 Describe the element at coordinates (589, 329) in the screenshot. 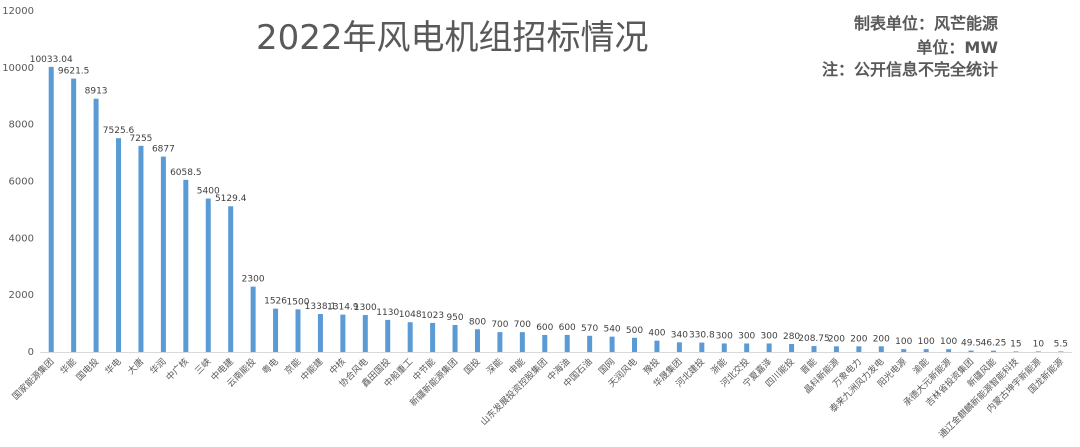

I see `data-label: 570` at that location.